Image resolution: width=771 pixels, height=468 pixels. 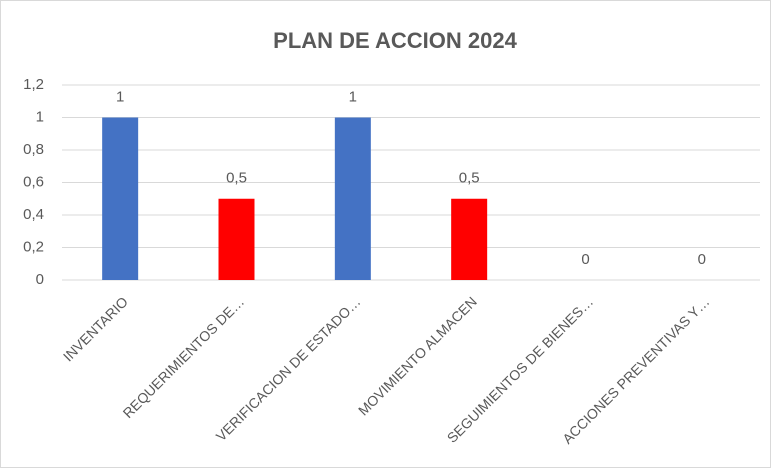 I want to click on y-tick-label: 1,2, so click(x=33, y=84).